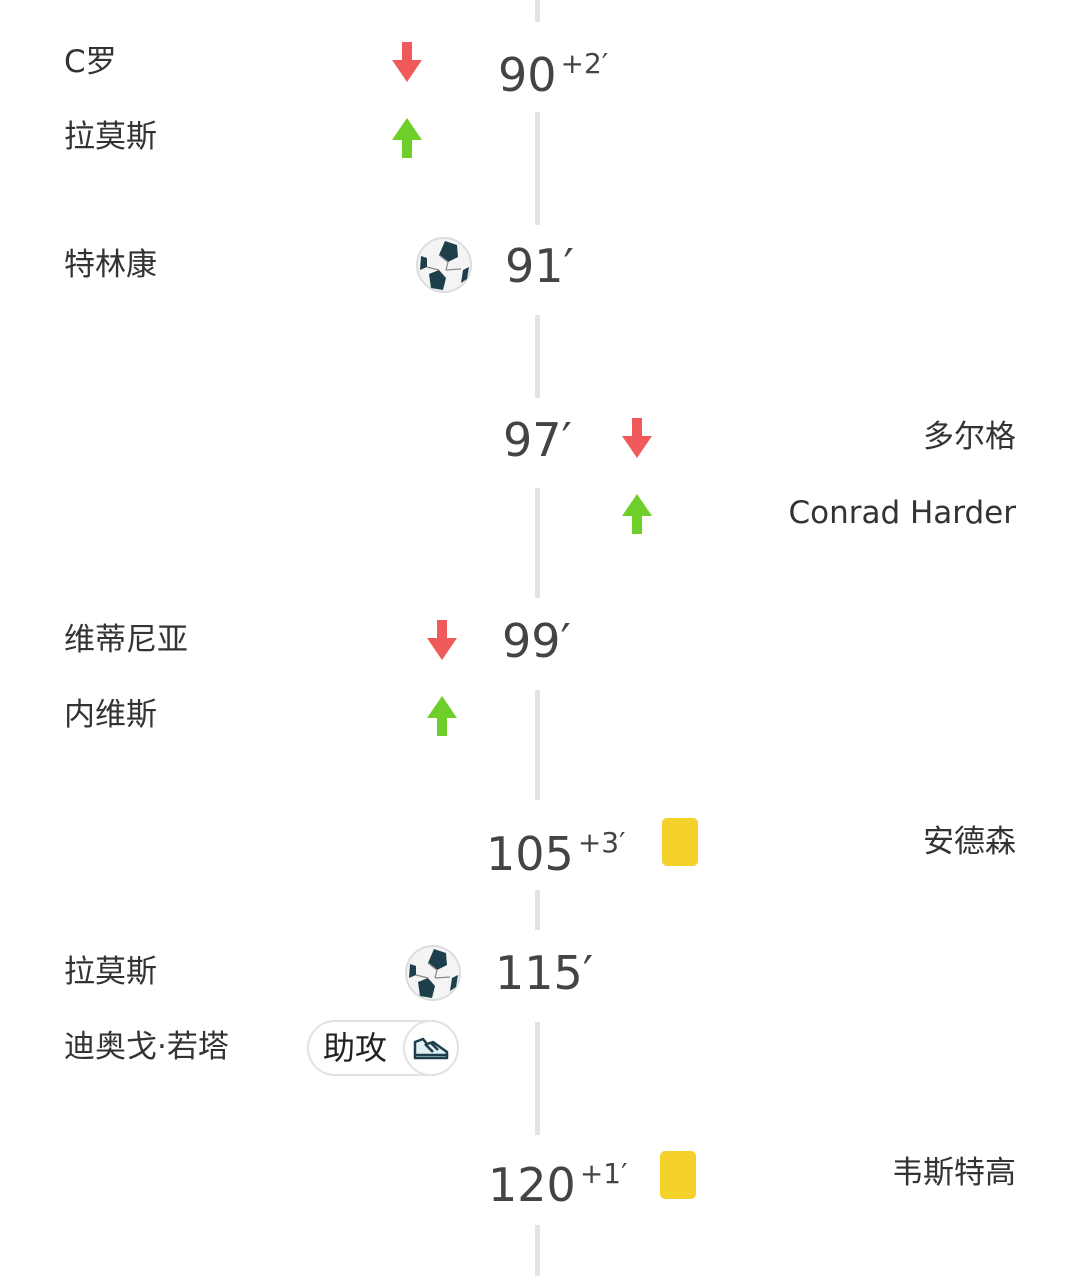 This screenshot has height=1276, width=1080. Describe the element at coordinates (539, 266) in the screenshot. I see `event-minute: 91′` at that location.